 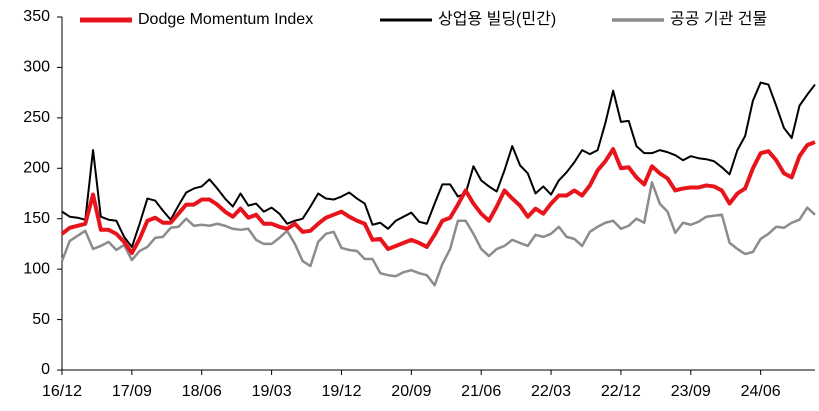 What do you see at coordinates (36, 16) in the screenshot?
I see `y-tick-label: 350` at bounding box center [36, 16].